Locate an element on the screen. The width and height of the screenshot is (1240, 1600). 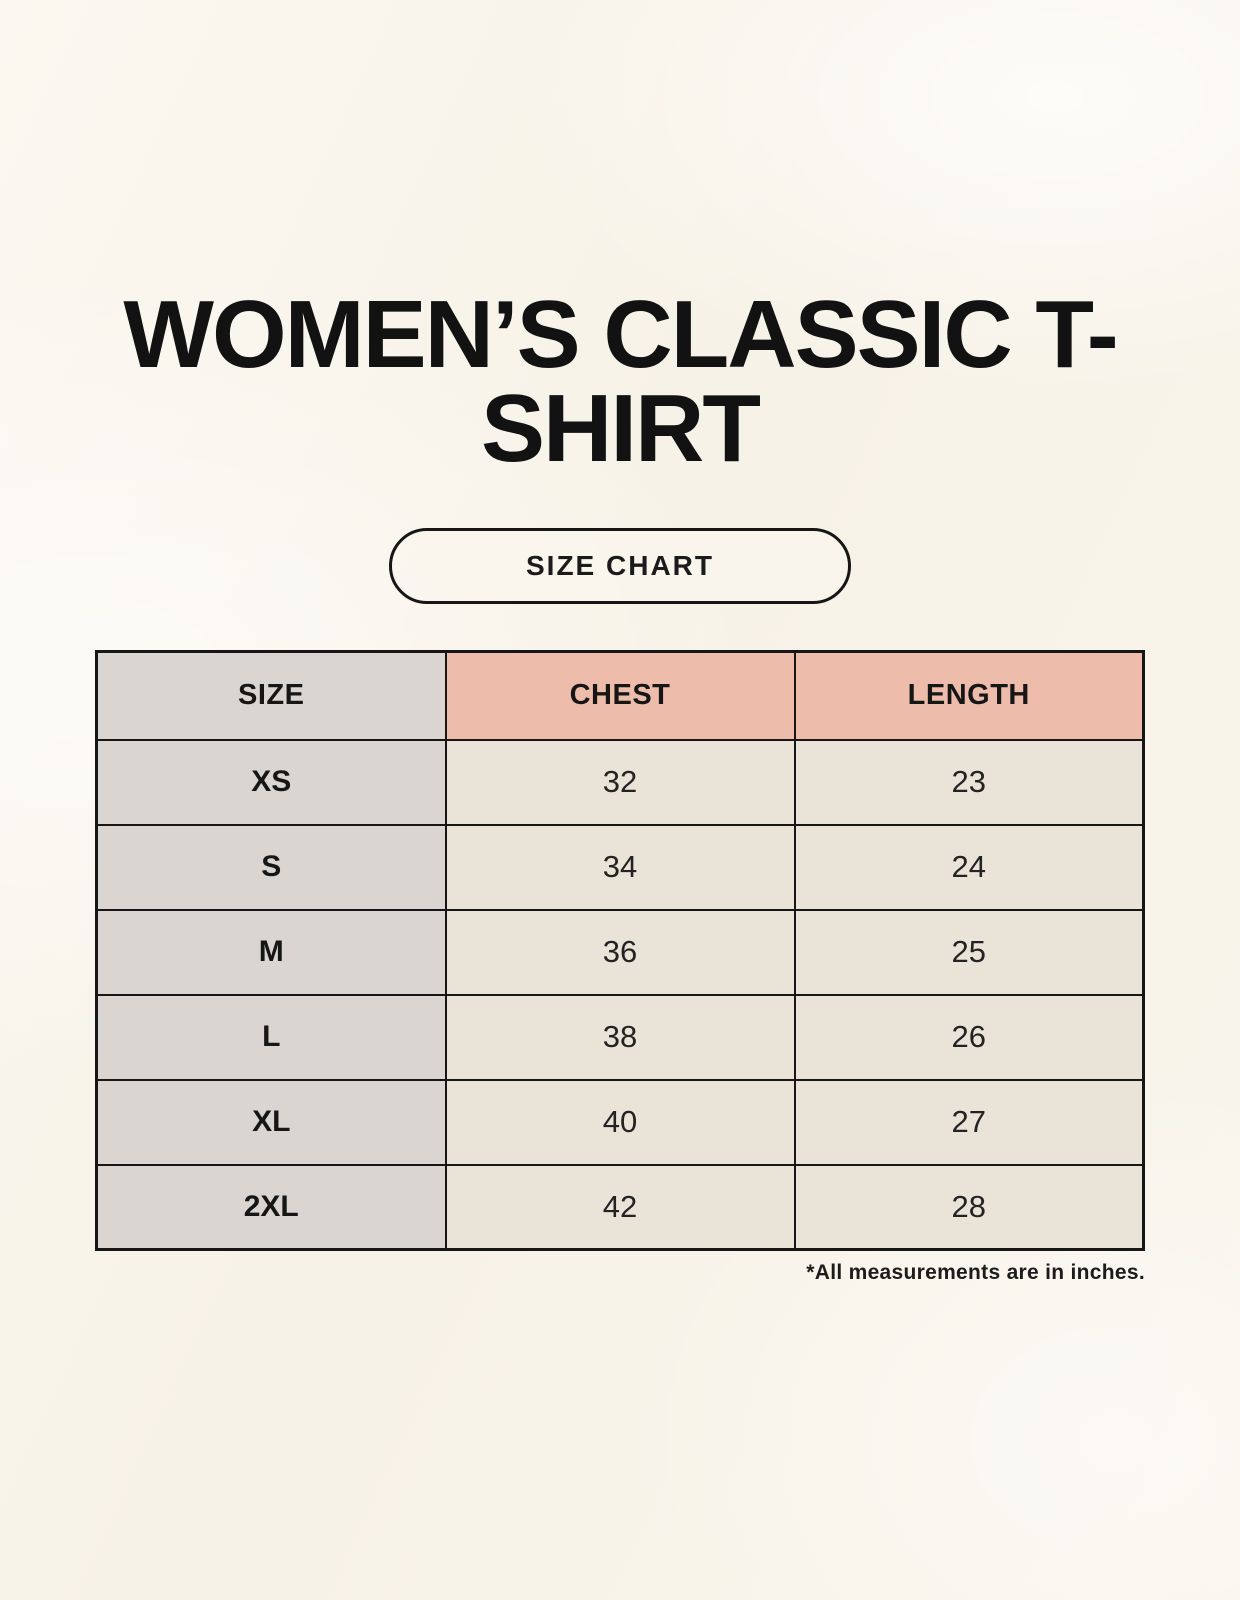
table-row: 2XL 42 28 is located at coordinates (620, 1207).